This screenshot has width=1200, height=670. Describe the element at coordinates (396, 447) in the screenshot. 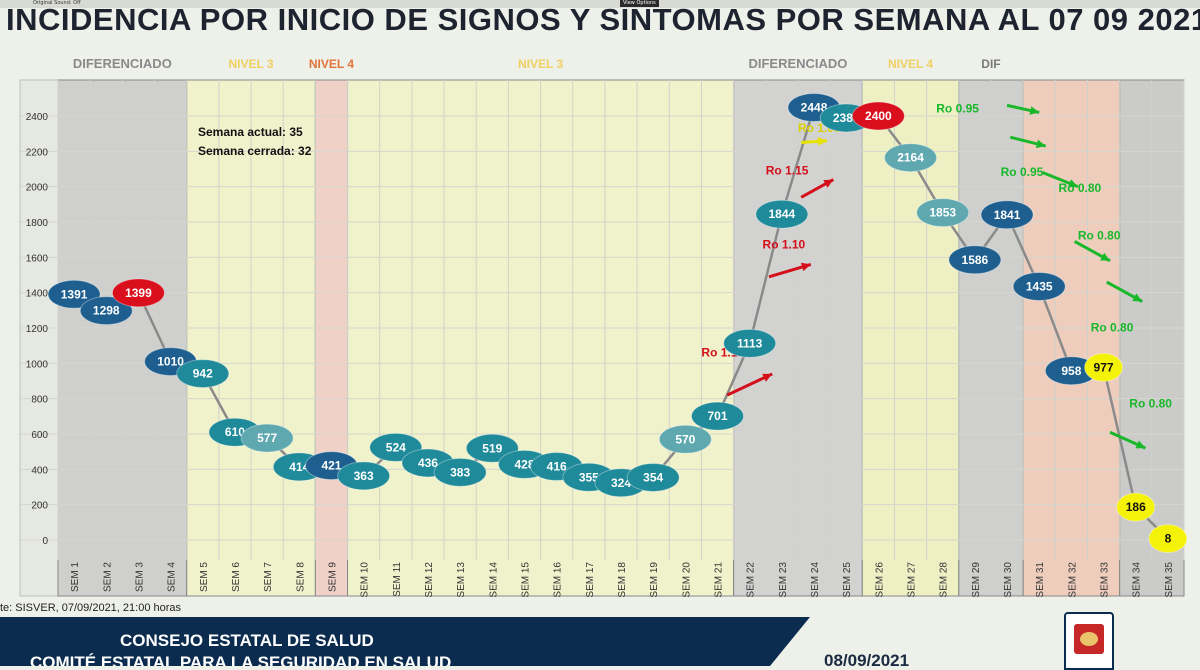

I see `data-label: 524` at that location.